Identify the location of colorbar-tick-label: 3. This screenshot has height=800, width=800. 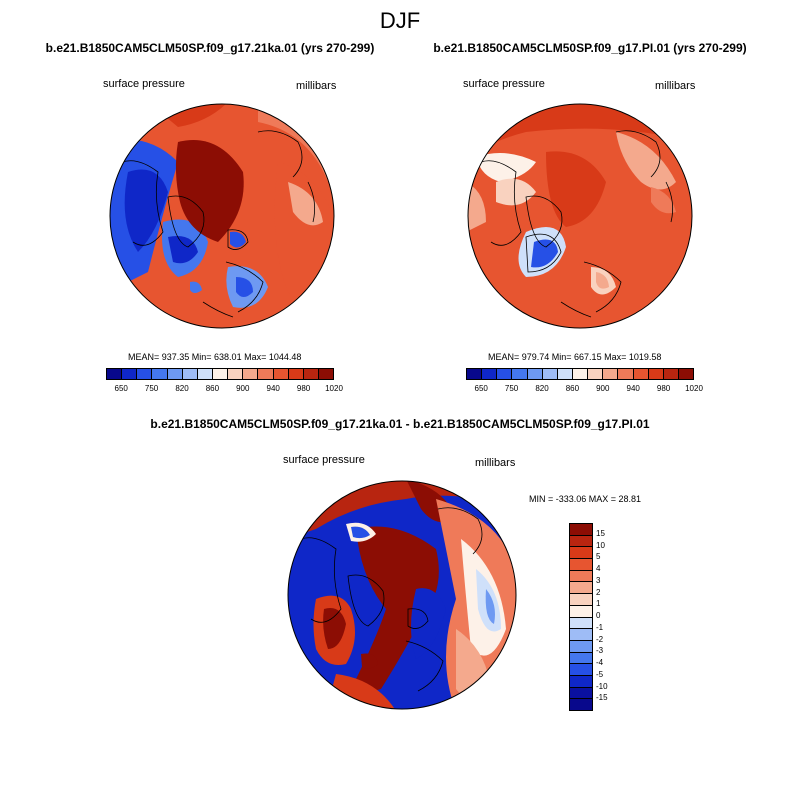
(598, 580).